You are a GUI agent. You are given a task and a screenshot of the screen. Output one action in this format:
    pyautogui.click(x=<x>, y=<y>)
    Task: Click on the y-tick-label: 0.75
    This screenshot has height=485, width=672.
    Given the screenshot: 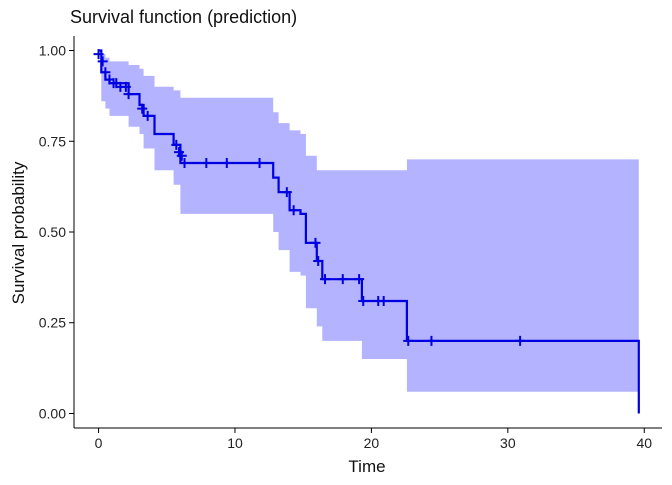 What is the action you would take?
    pyautogui.click(x=52, y=141)
    